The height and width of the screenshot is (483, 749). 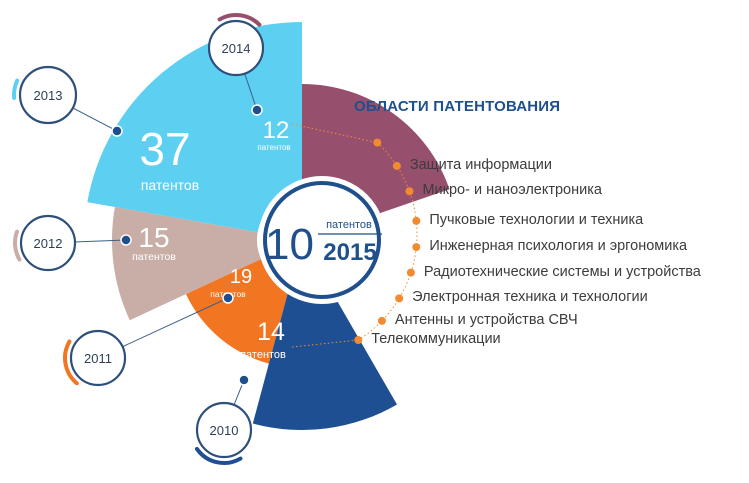 What do you see at coordinates (276, 130) in the screenshot?
I see `value-label-2014: 12` at bounding box center [276, 130].